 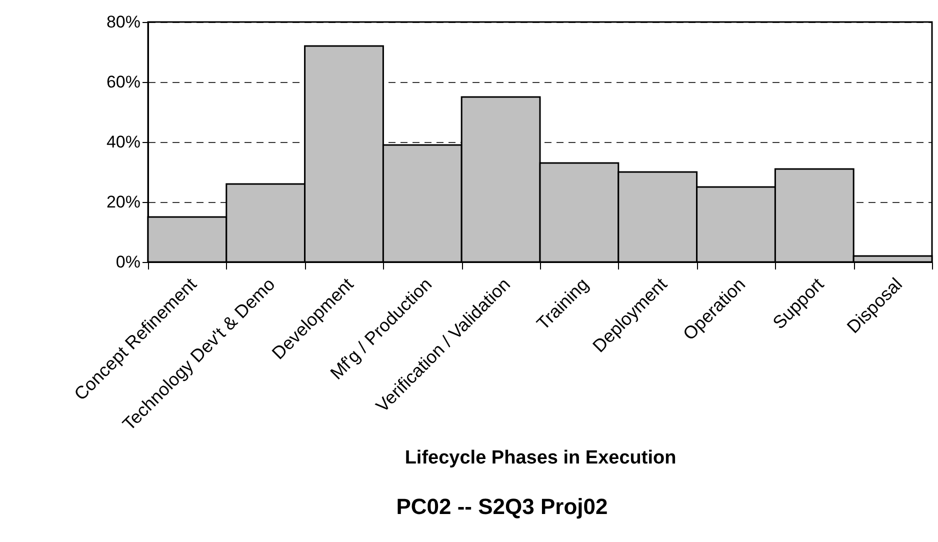 What do you see at coordinates (123, 142) in the screenshot?
I see `y-tick-label: 40%` at bounding box center [123, 142].